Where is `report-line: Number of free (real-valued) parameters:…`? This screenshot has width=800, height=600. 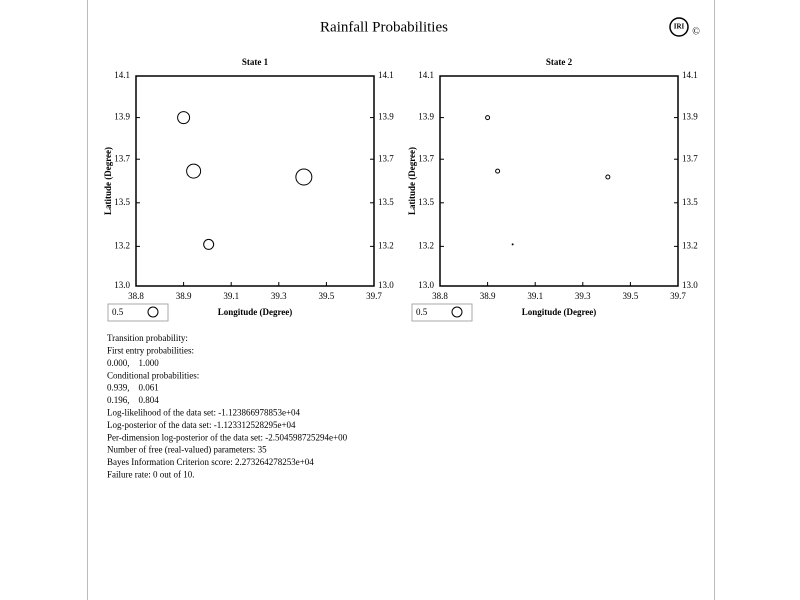
report-line: Number of free (real-valued) parameters:… is located at coordinates (187, 450).